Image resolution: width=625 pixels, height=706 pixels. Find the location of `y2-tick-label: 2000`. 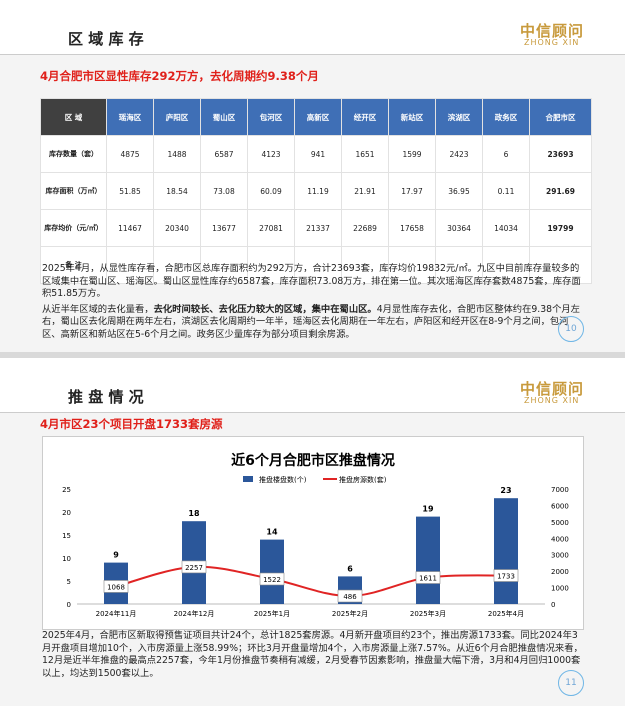

y2-tick-label: 2000 is located at coordinates (560, 572).